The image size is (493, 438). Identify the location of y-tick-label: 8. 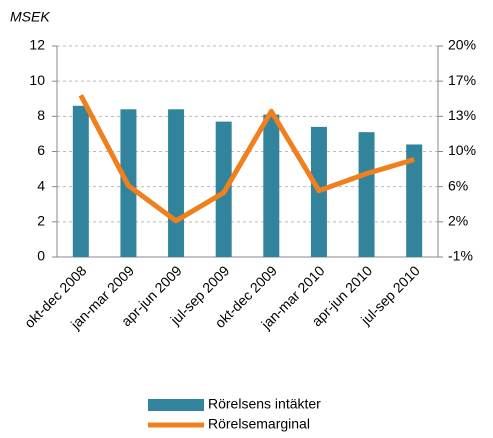
(41, 115).